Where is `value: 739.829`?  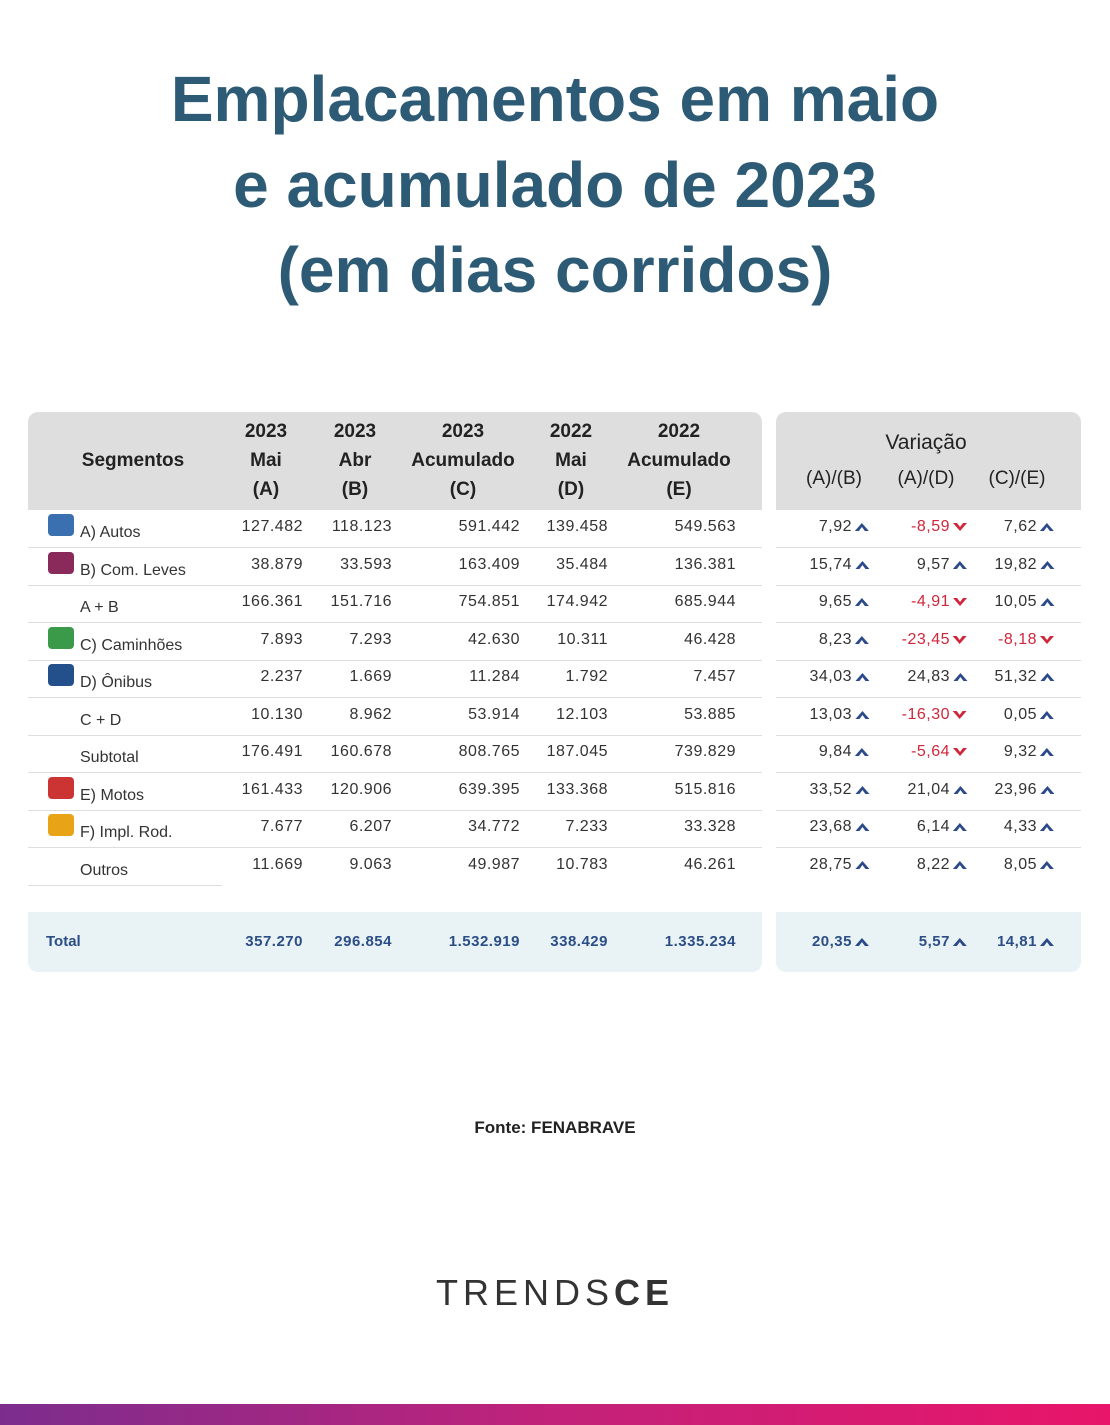
value: 739.829 is located at coordinates (705, 751).